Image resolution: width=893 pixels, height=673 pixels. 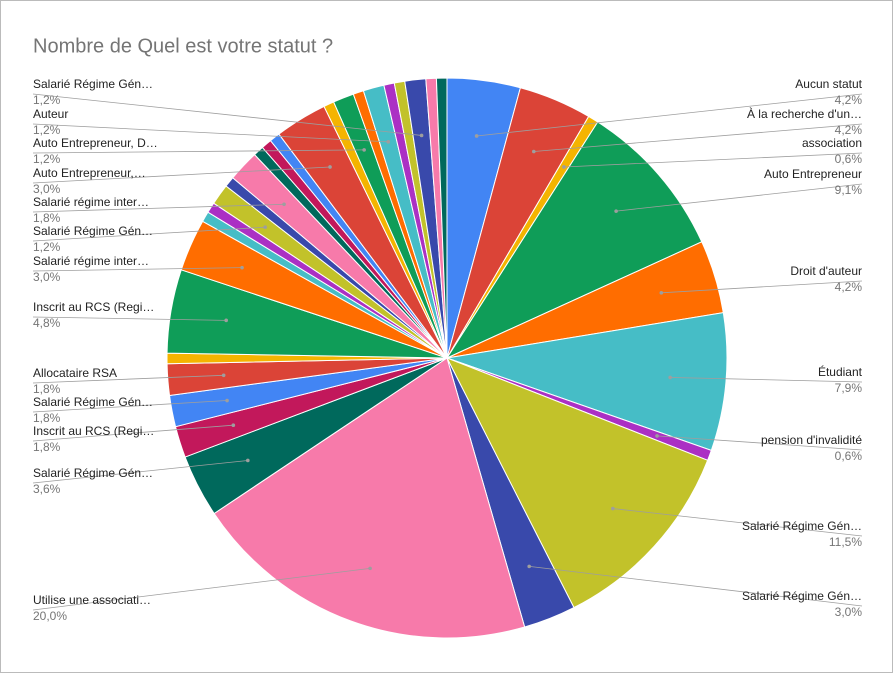 What do you see at coordinates (813, 174) in the screenshot?
I see `slice-label: Auto Entrepreneur` at bounding box center [813, 174].